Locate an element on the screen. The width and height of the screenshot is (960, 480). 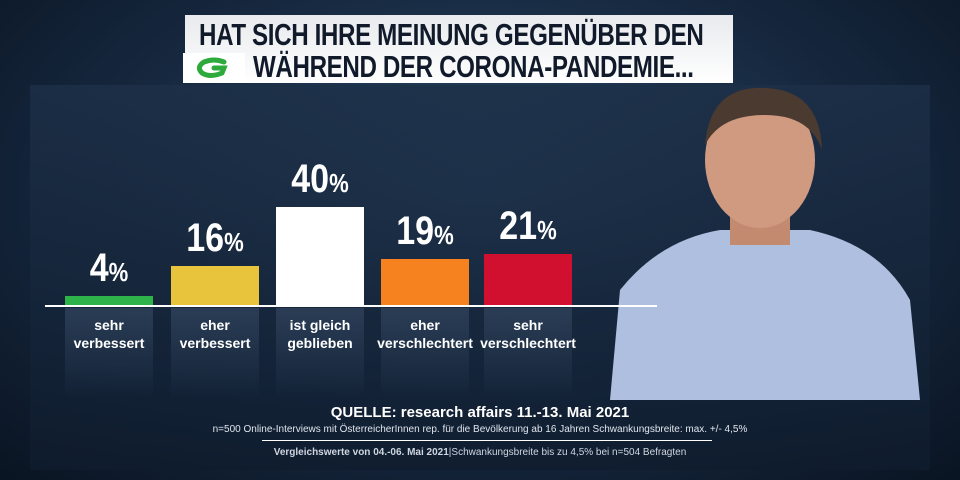
data-value: 21 is located at coordinates (518, 226).